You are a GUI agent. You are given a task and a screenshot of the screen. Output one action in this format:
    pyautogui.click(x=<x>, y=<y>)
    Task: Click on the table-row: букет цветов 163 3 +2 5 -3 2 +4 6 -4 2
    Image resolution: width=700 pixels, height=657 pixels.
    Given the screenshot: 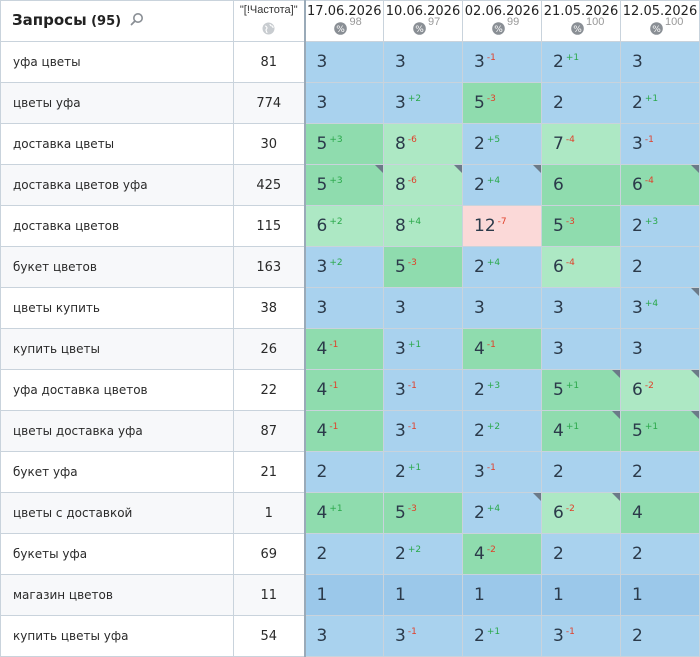 What is the action you would take?
    pyautogui.click(x=350, y=267)
    